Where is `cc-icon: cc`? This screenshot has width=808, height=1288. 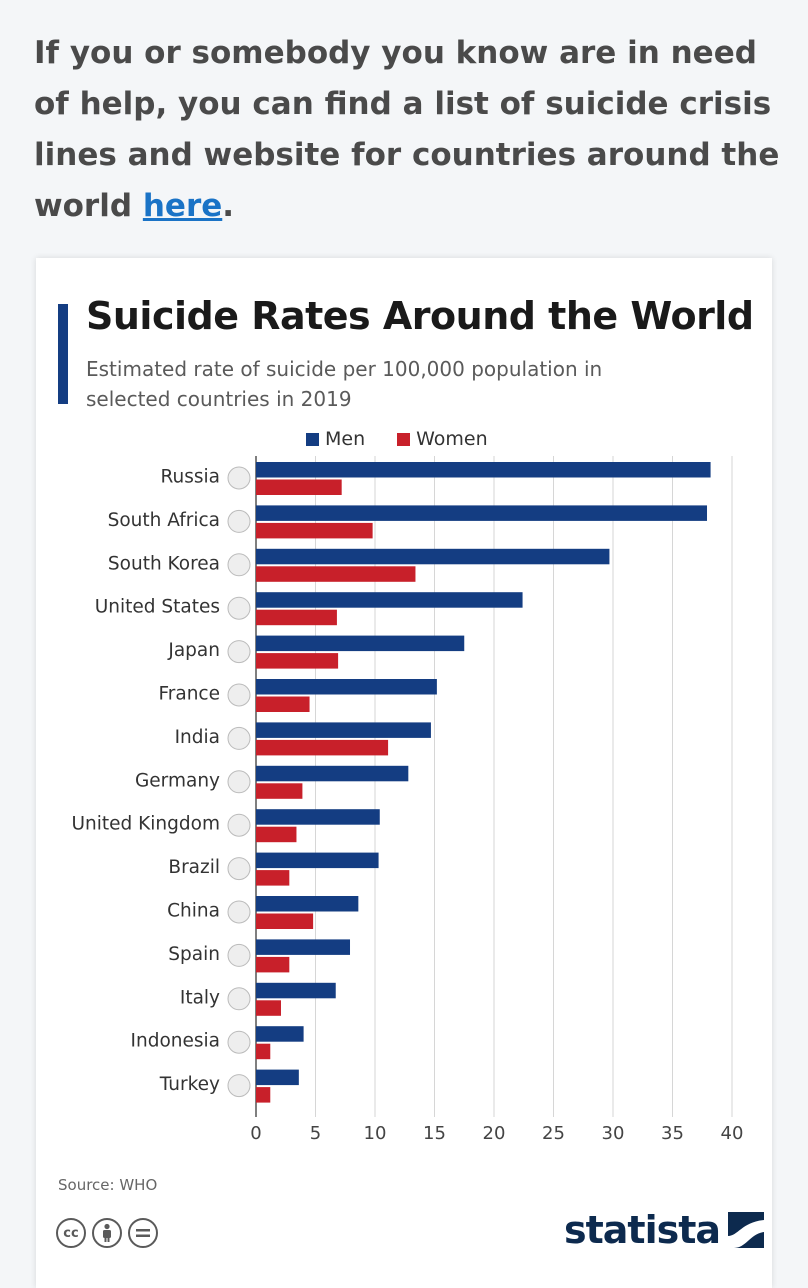
cc-icon: cc is located at coordinates (71, 1233).